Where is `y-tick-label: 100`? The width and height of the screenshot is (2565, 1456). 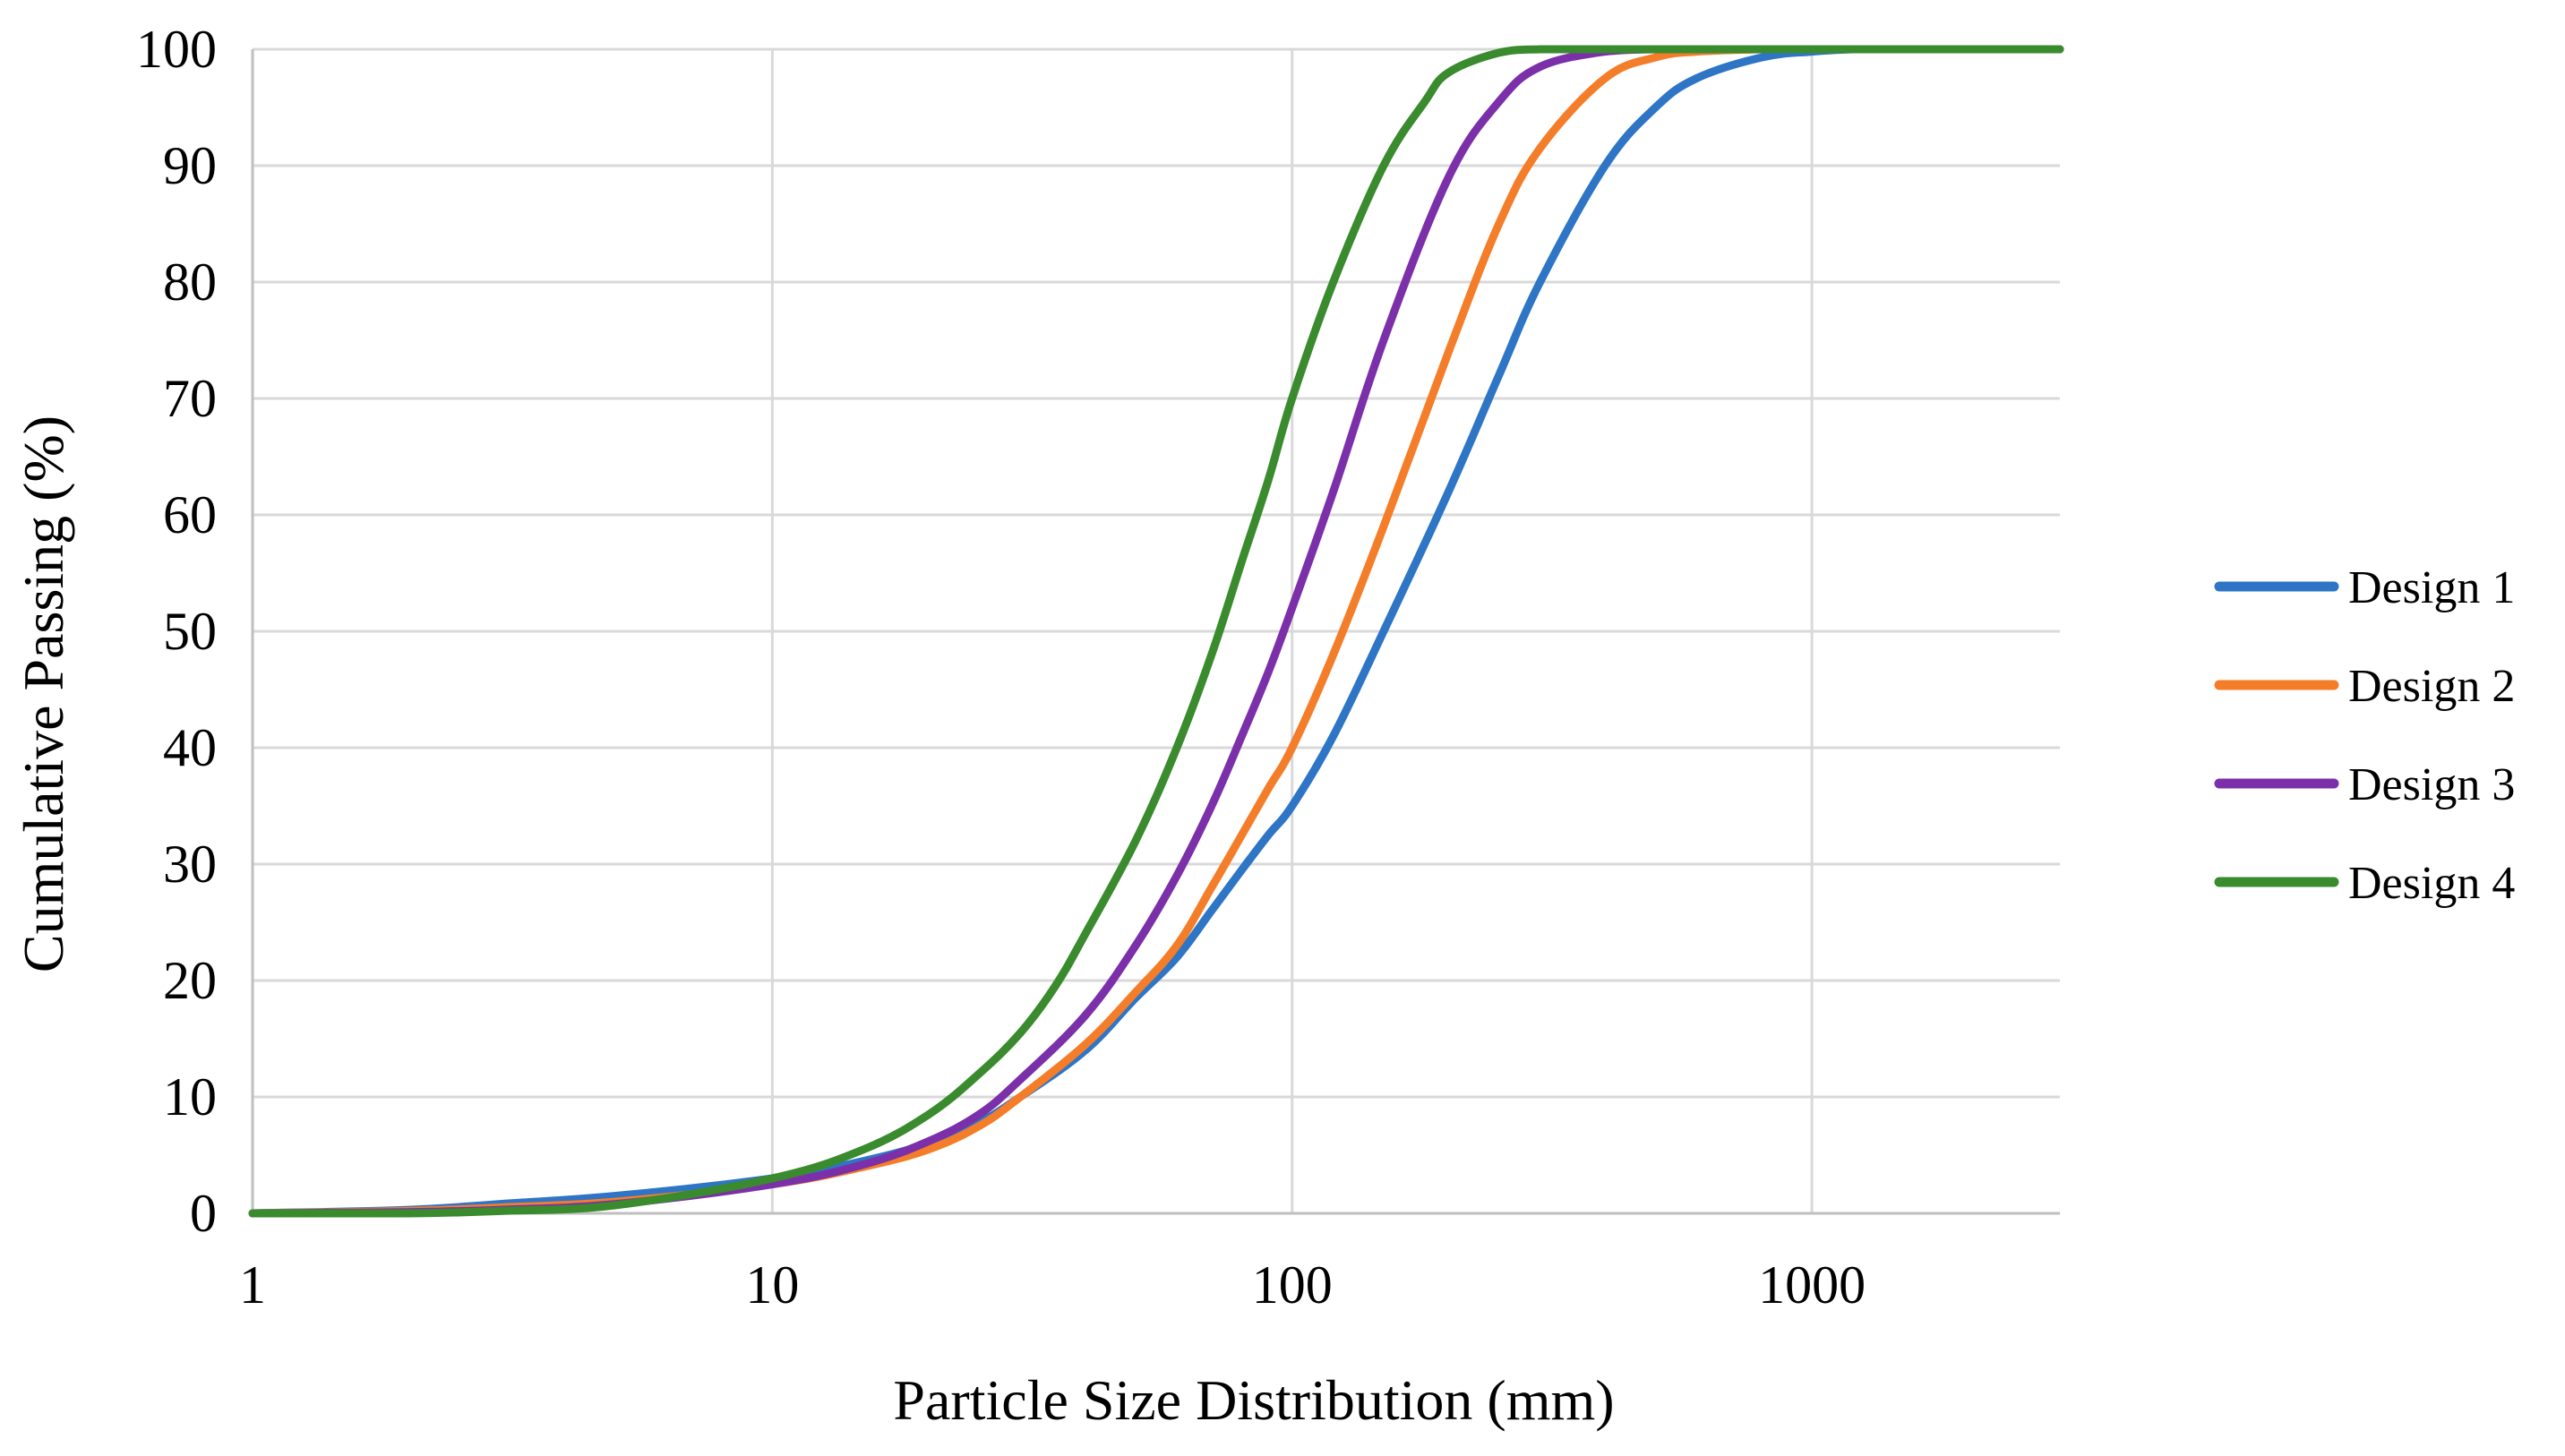 y-tick-label: 100 is located at coordinates (176, 49).